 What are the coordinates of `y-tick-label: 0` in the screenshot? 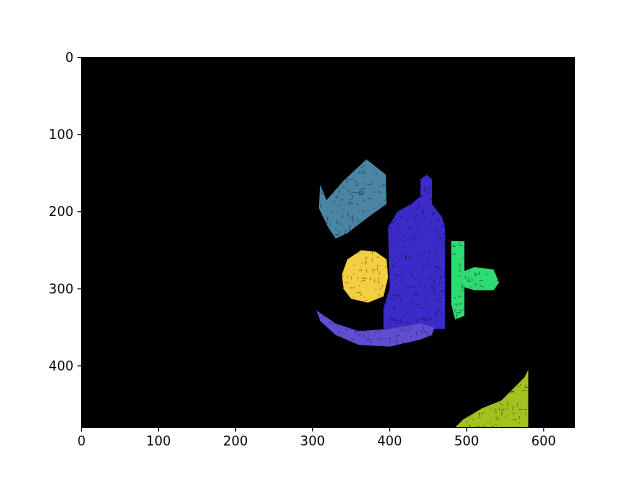 It's located at (69, 58).